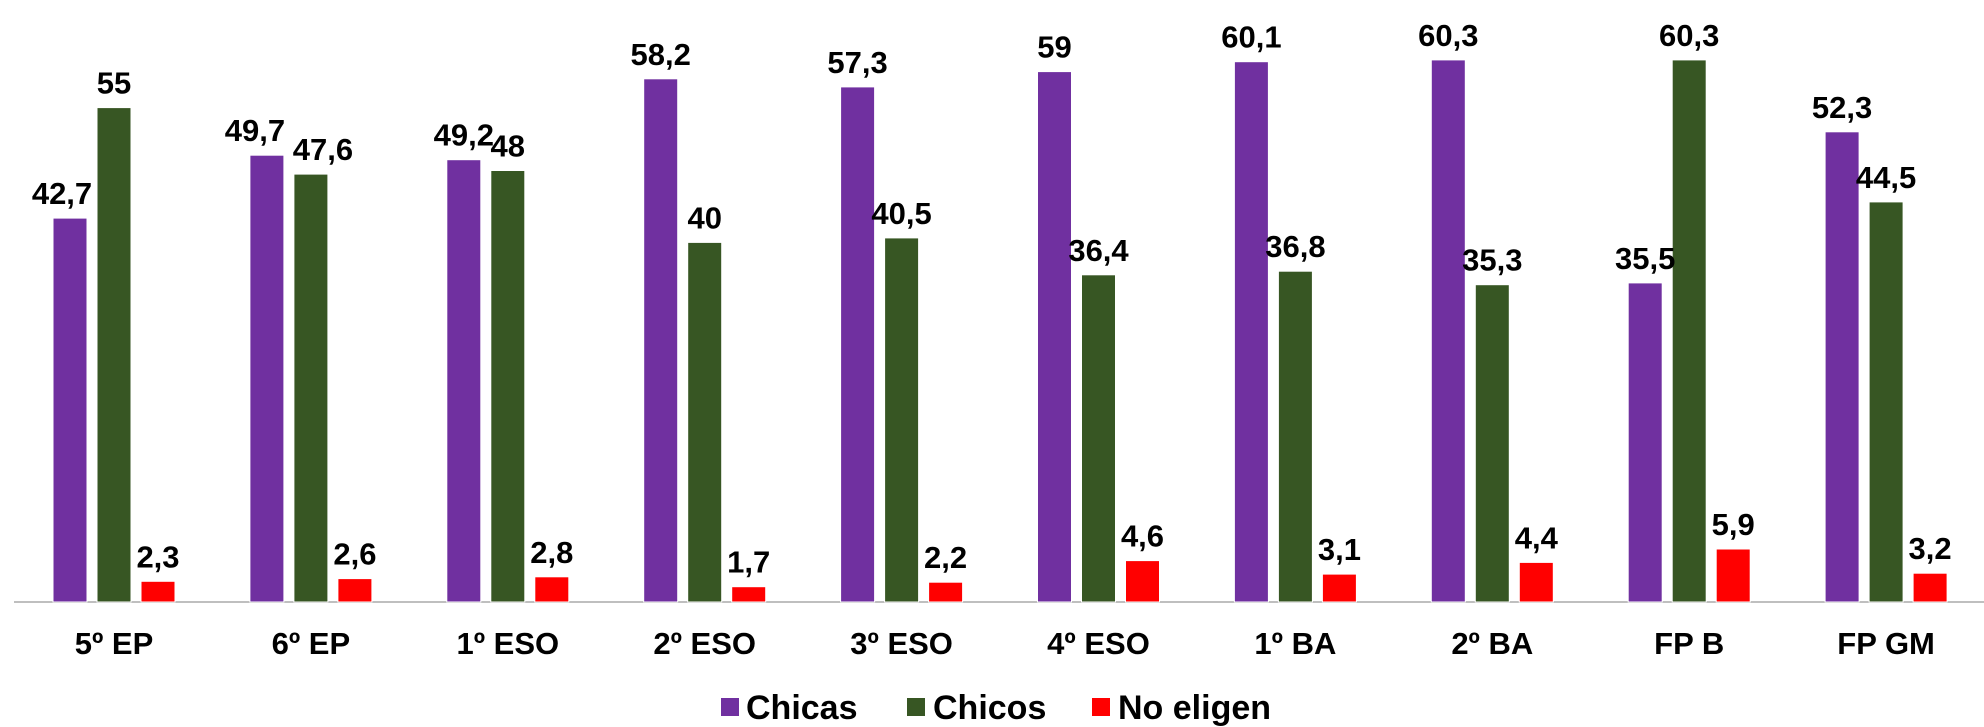 Image resolution: width=1984 pixels, height=727 pixels. Describe the element at coordinates (802, 708) in the screenshot. I see `legend-label: Chicas` at that location.